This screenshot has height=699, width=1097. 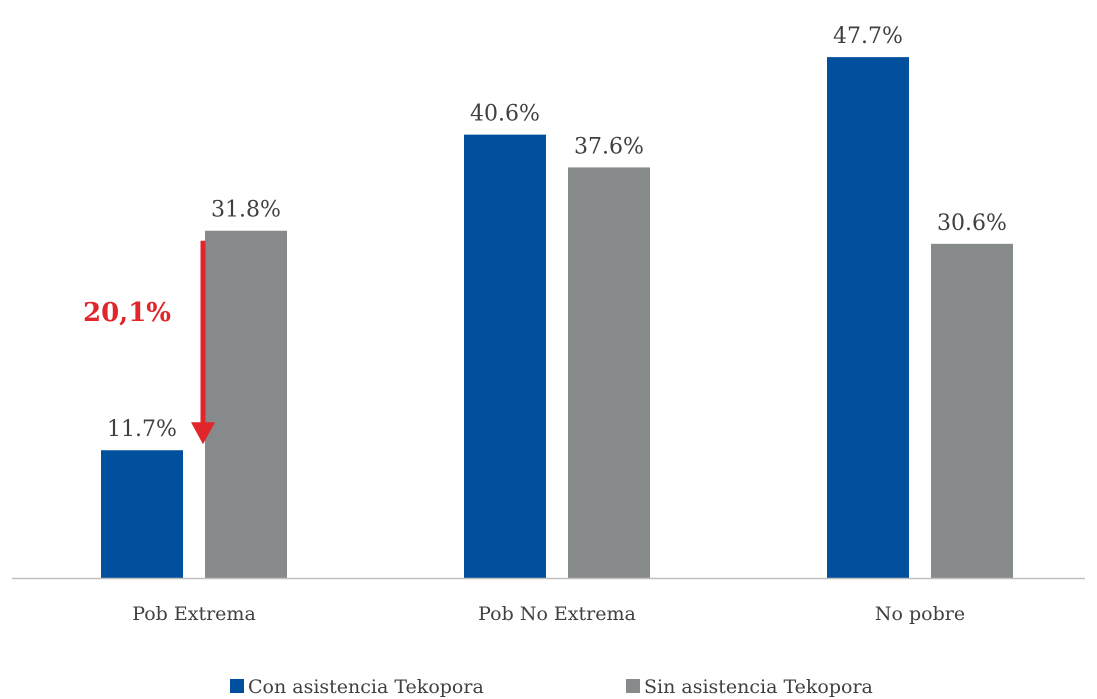 I want to click on value-label-con-2: 47.7%, so click(x=868, y=36).